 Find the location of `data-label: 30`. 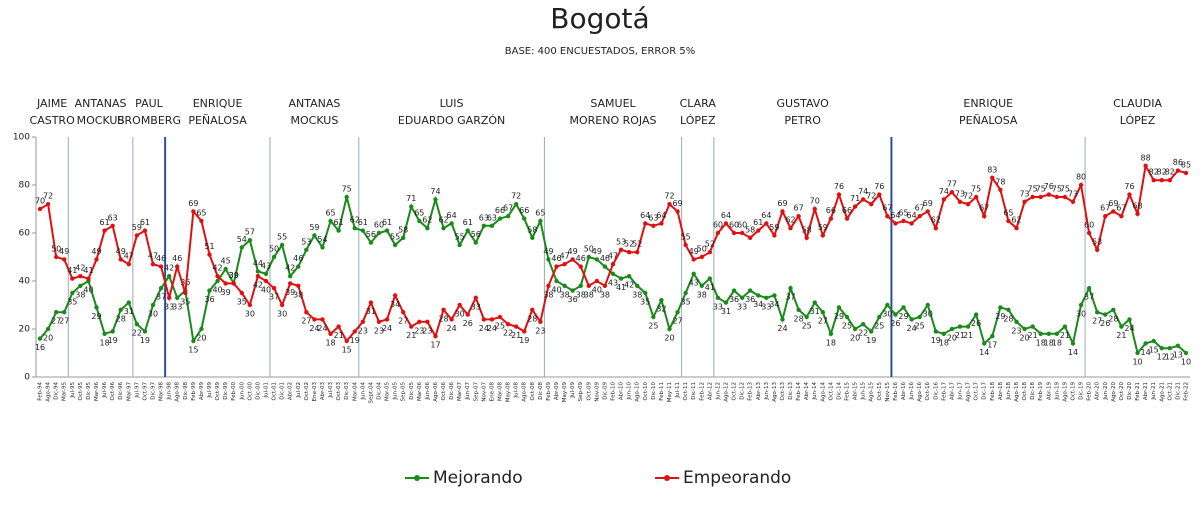

data-label: 30 is located at coordinates (460, 314).